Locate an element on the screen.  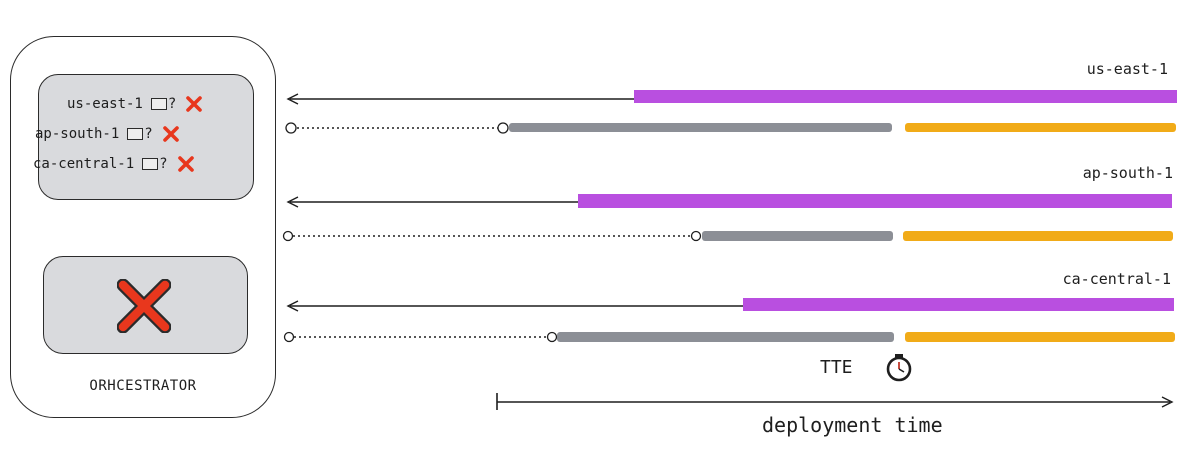
region-label-us-east-1: us-east-1 is located at coordinates (1127, 69).